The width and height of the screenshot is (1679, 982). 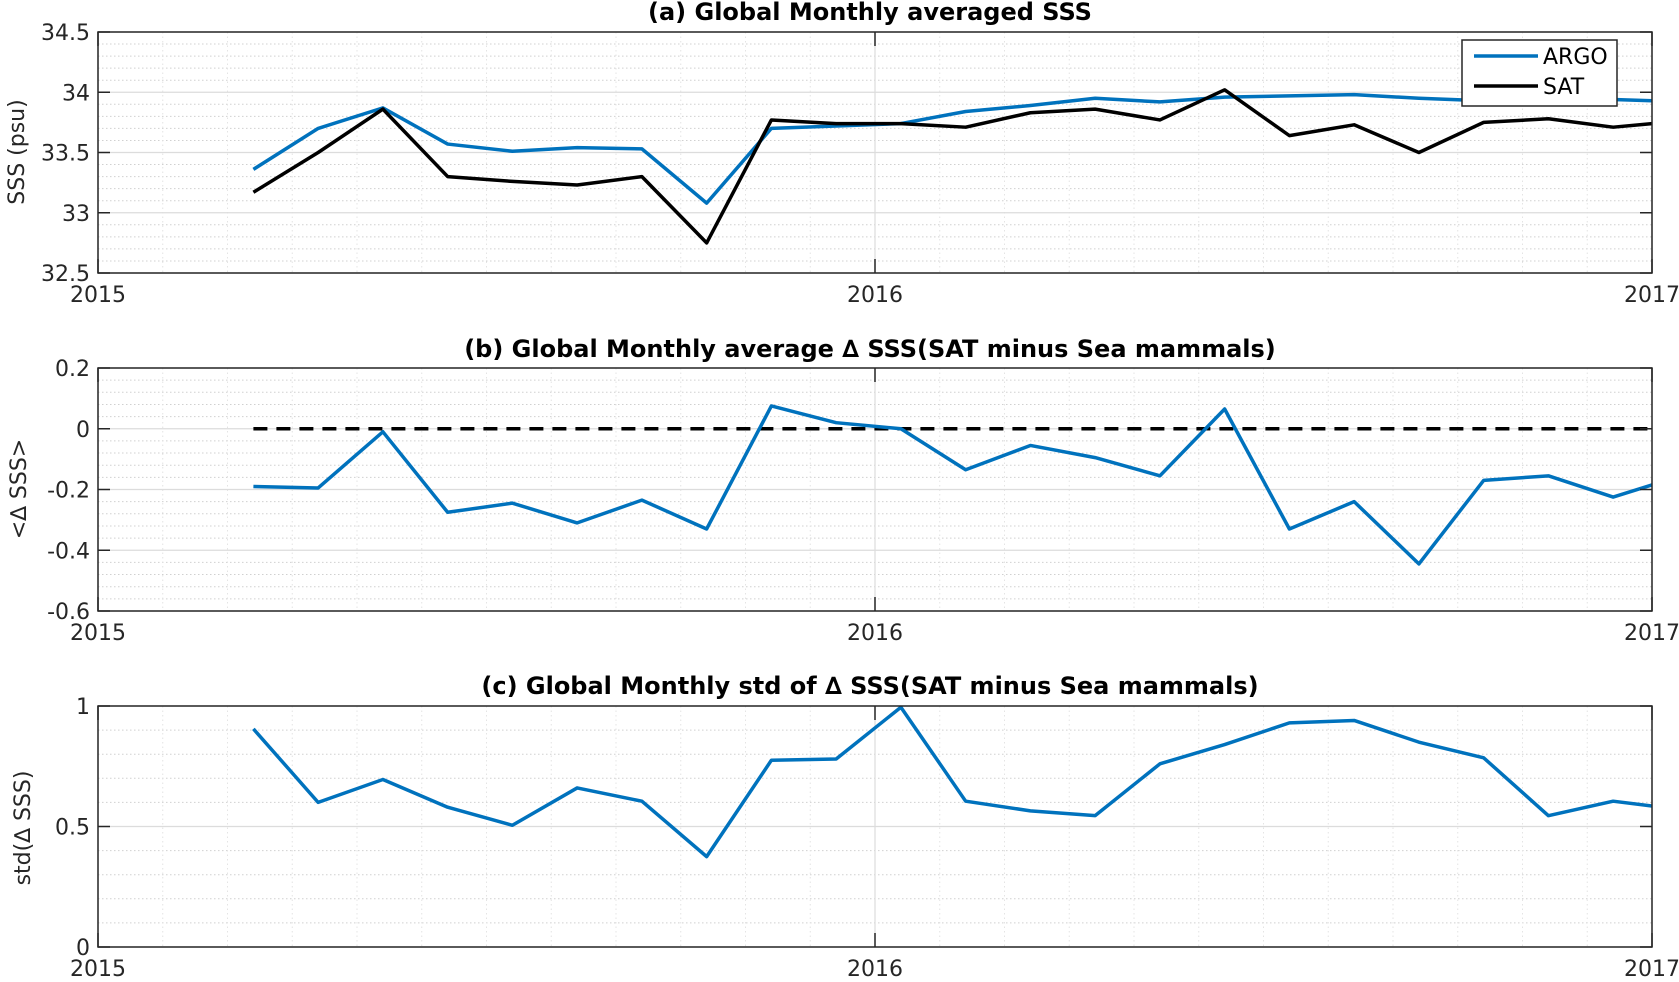 I want to click on panel-b-y-tick-label: -0.6, so click(x=68, y=612).